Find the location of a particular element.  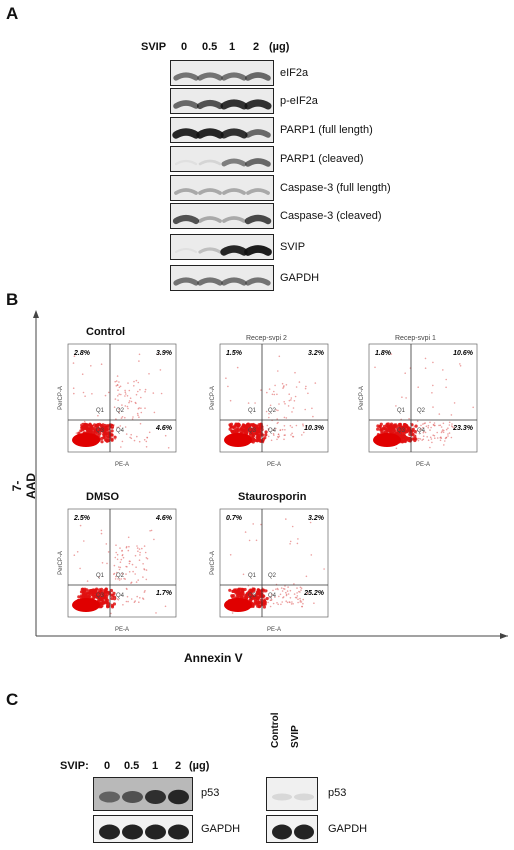

q2-percent: 3.9% is located at coordinates (164, 353).